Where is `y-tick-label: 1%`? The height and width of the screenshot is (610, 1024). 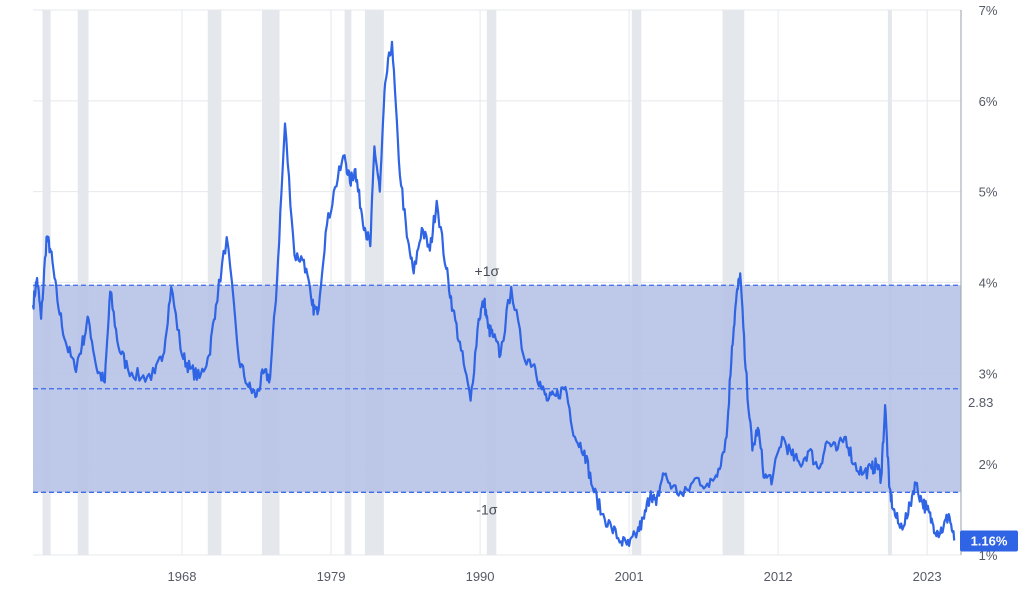 y-tick-label: 1% is located at coordinates (988, 555).